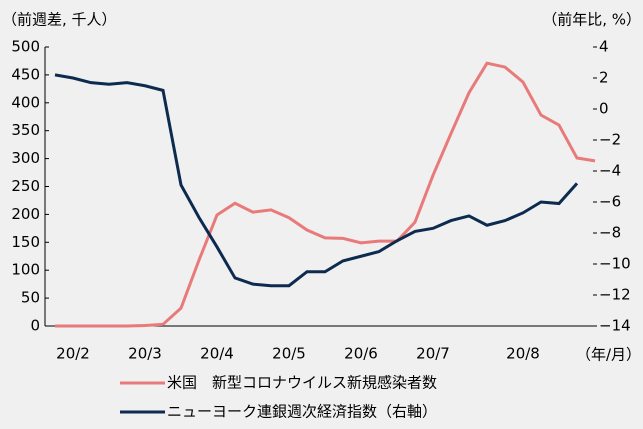 Image resolution: width=643 pixels, height=429 pixels. What do you see at coordinates (25, 242) in the screenshot?
I see `y-tick-label: 150` at bounding box center [25, 242].